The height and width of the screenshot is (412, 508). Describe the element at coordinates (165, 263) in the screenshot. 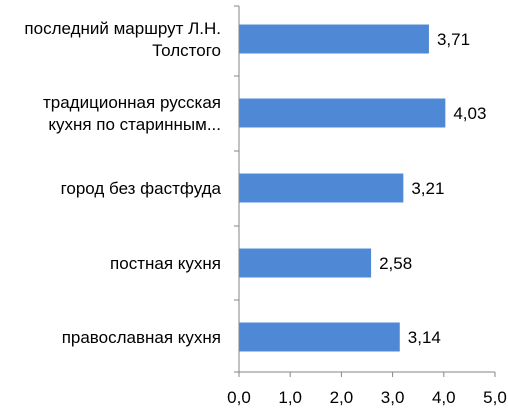

I see `category-label: постная кухня` at that location.